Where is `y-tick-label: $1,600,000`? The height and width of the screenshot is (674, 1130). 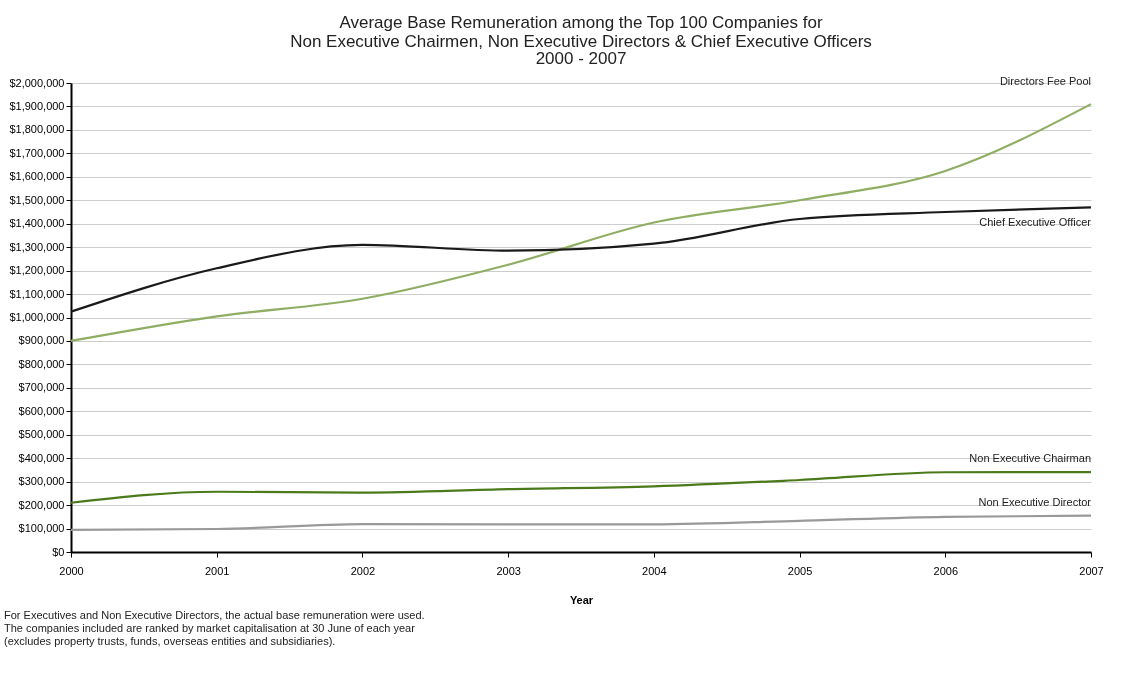
y-tick-label: $1,600,000 is located at coordinates (37, 176).